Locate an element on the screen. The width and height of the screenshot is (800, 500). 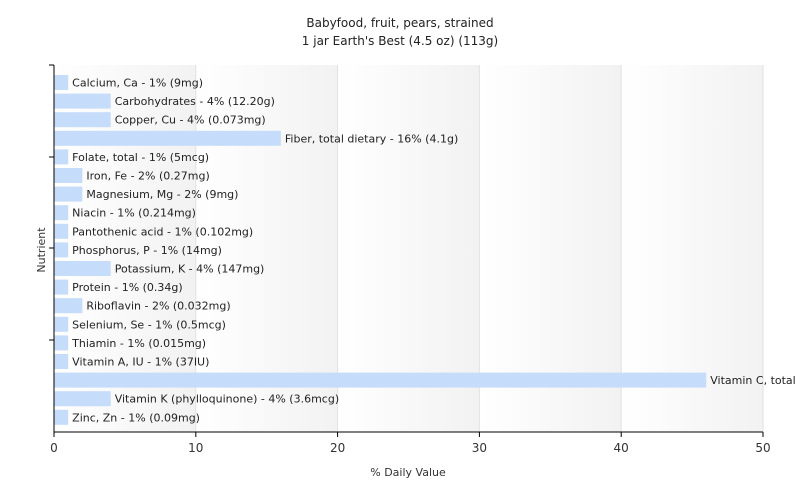
bar-label: Riboflavin - 2% (0.032mg) is located at coordinates (158, 306).